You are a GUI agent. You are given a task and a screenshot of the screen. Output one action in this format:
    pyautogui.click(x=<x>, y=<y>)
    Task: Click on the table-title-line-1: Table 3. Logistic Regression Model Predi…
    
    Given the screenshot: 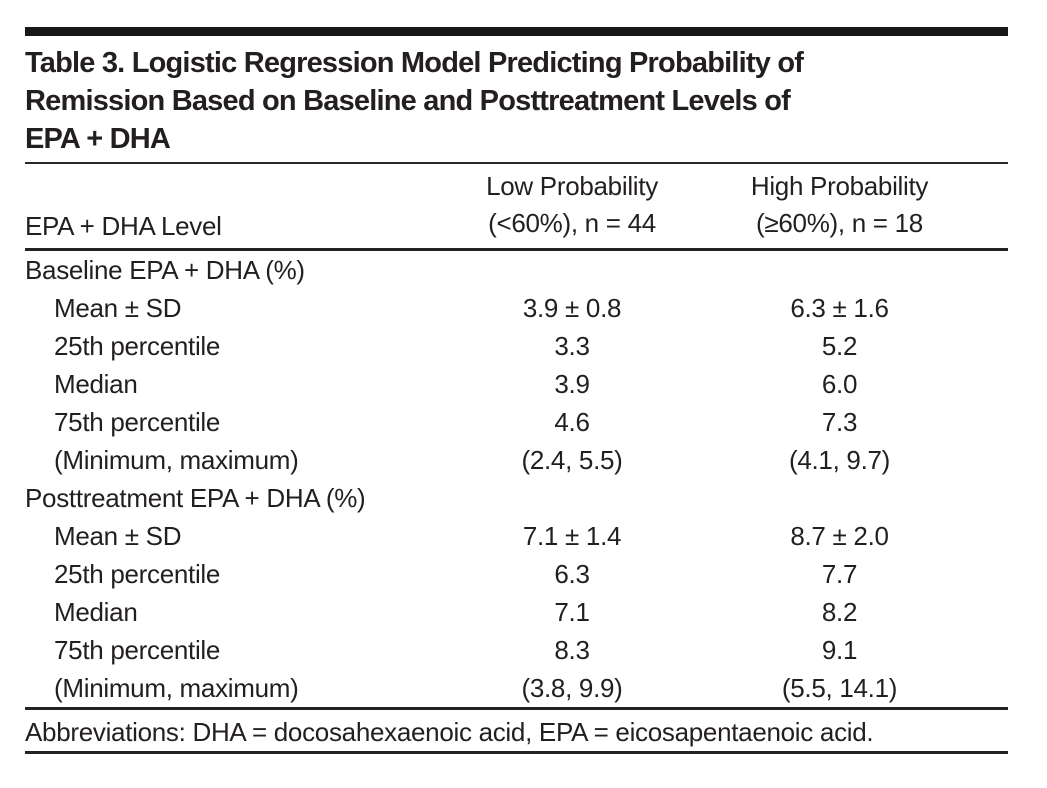 What is the action you would take?
    pyautogui.click(x=414, y=63)
    